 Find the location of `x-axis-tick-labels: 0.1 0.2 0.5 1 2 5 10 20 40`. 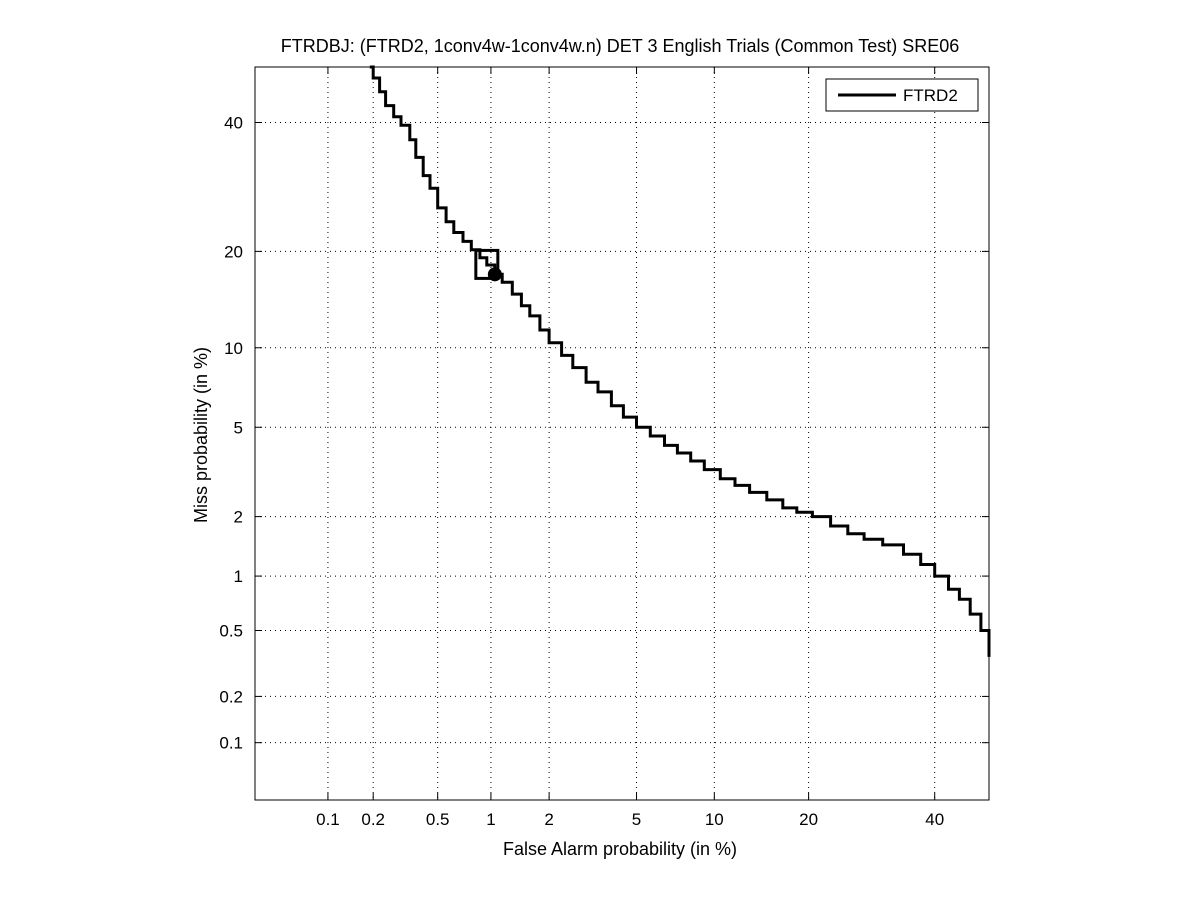

x-axis-tick-labels: 0.1 0.2 0.5 1 2 5 10 20 40 is located at coordinates (630, 819).